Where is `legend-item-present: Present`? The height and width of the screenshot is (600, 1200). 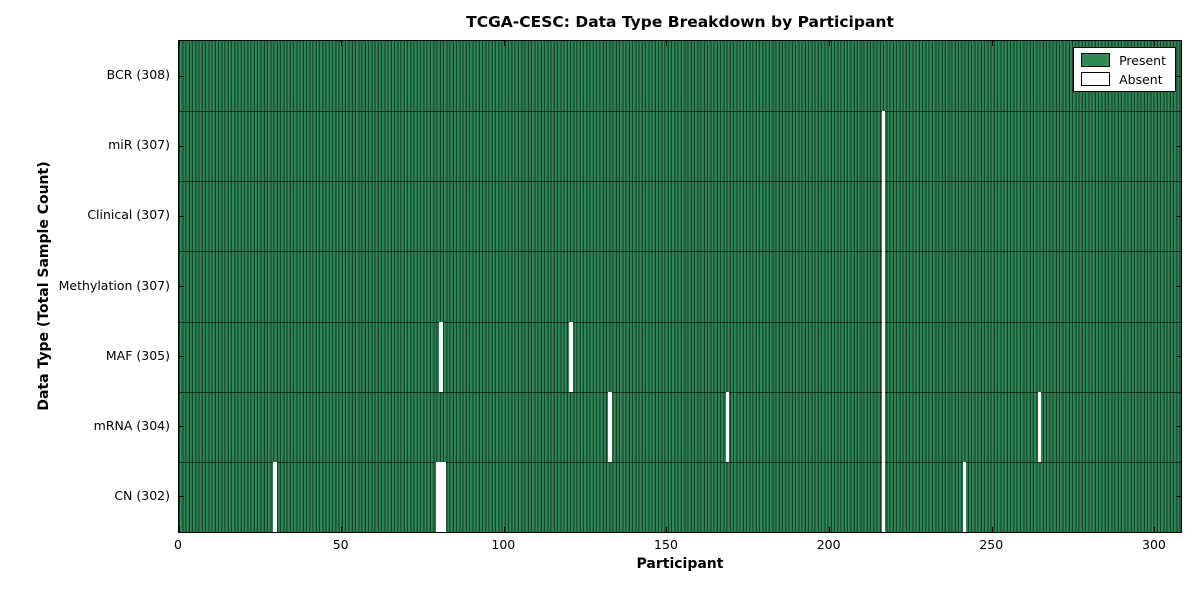 legend-item-present: Present is located at coordinates (1123, 60).